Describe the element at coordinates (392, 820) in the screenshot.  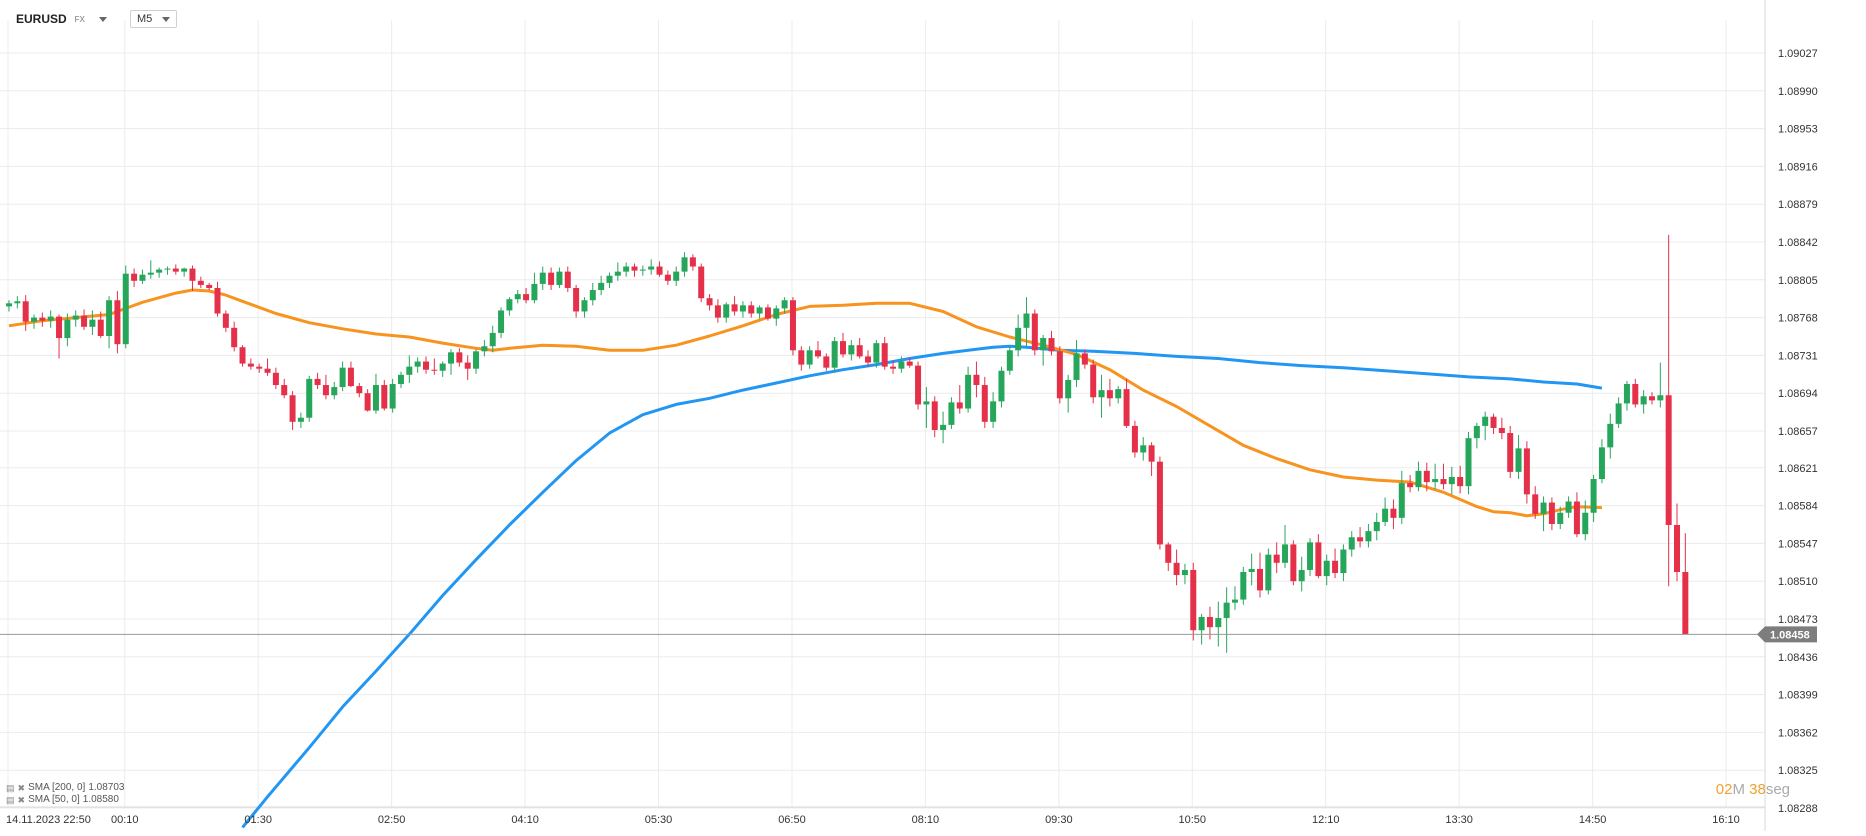
I see `time-tick-label: 02:50` at that location.